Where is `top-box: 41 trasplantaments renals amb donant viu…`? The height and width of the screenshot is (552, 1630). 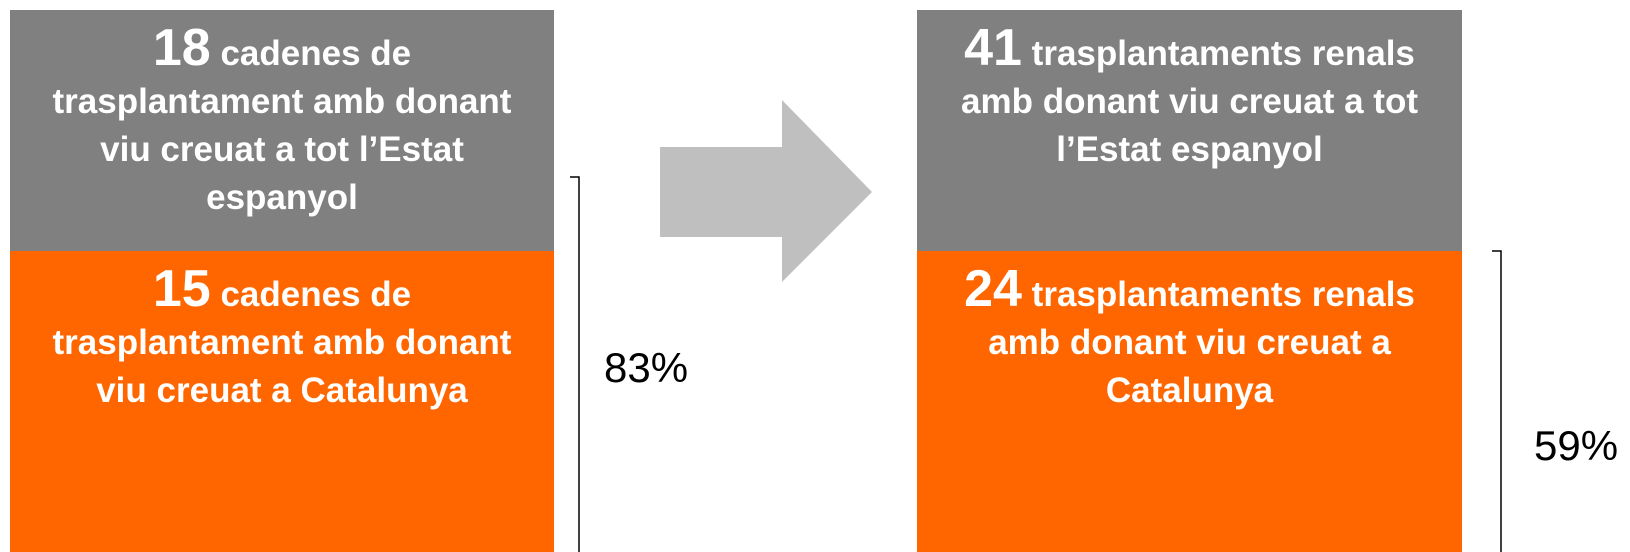 top-box: 41 trasplantaments renals amb donant viu… is located at coordinates (1189, 130).